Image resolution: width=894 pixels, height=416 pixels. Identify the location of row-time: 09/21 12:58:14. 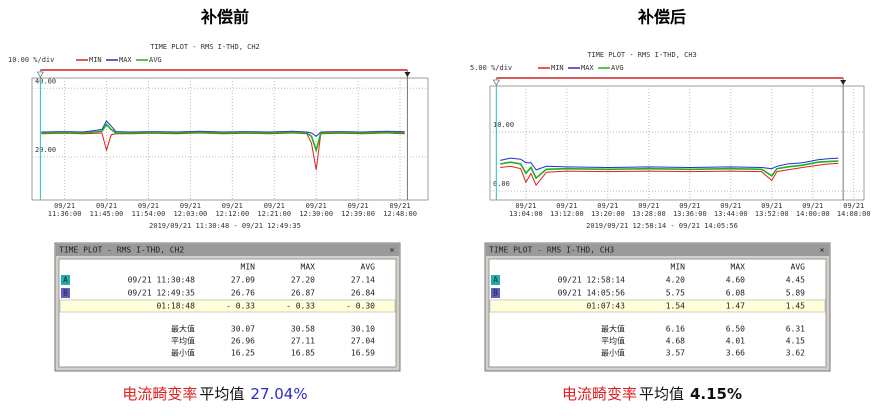
(592, 280).